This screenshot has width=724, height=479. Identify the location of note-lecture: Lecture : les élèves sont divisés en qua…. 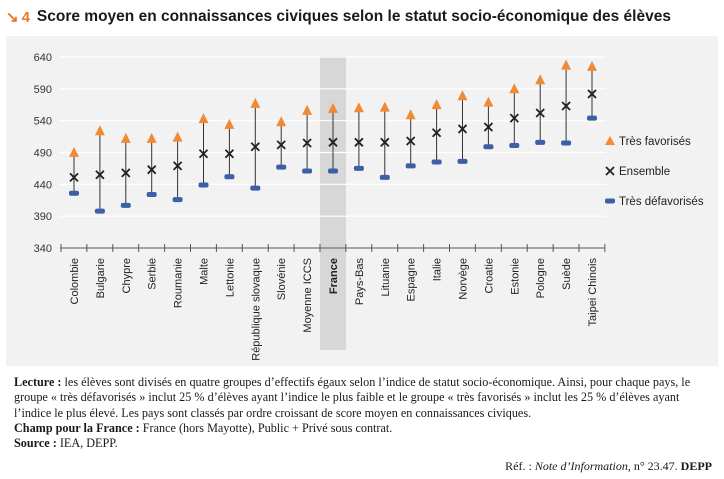
(364, 398).